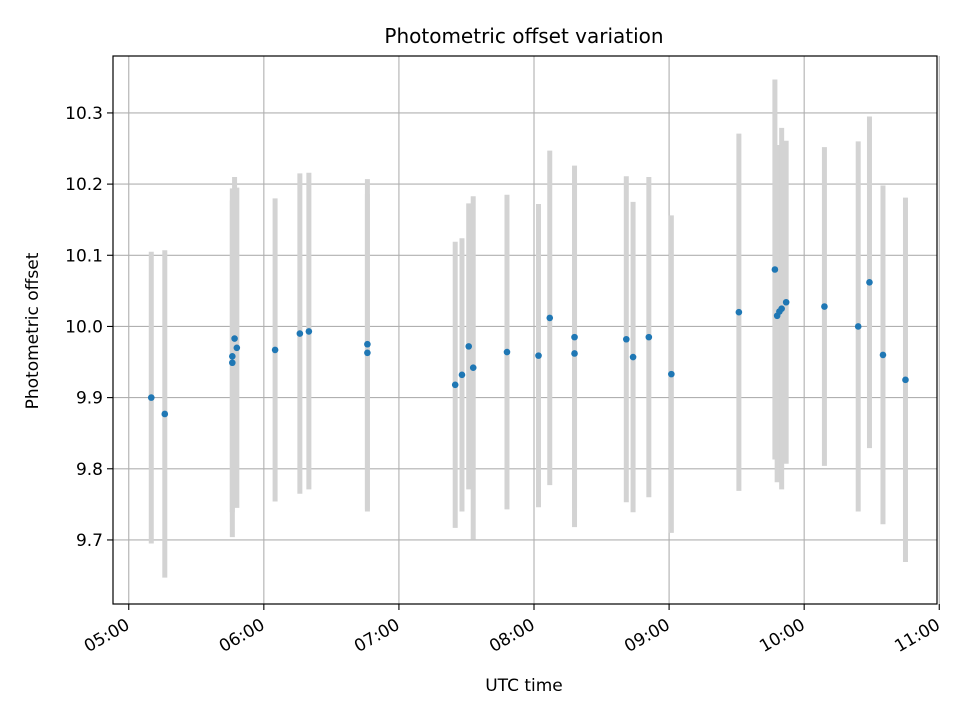 The image size is (960, 720). What do you see at coordinates (524, 686) in the screenshot?
I see `x-axis-label: UTC time` at bounding box center [524, 686].